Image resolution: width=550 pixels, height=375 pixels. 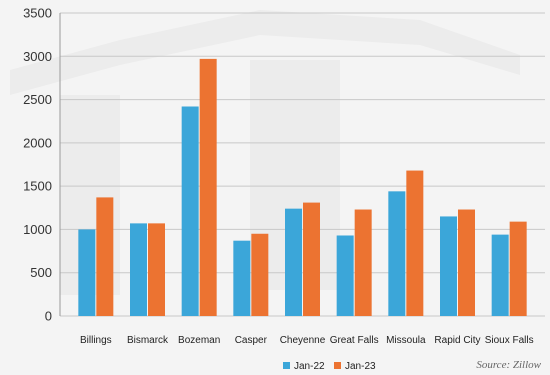 I want to click on bar-jan-22-bismarck, so click(x=138, y=269).